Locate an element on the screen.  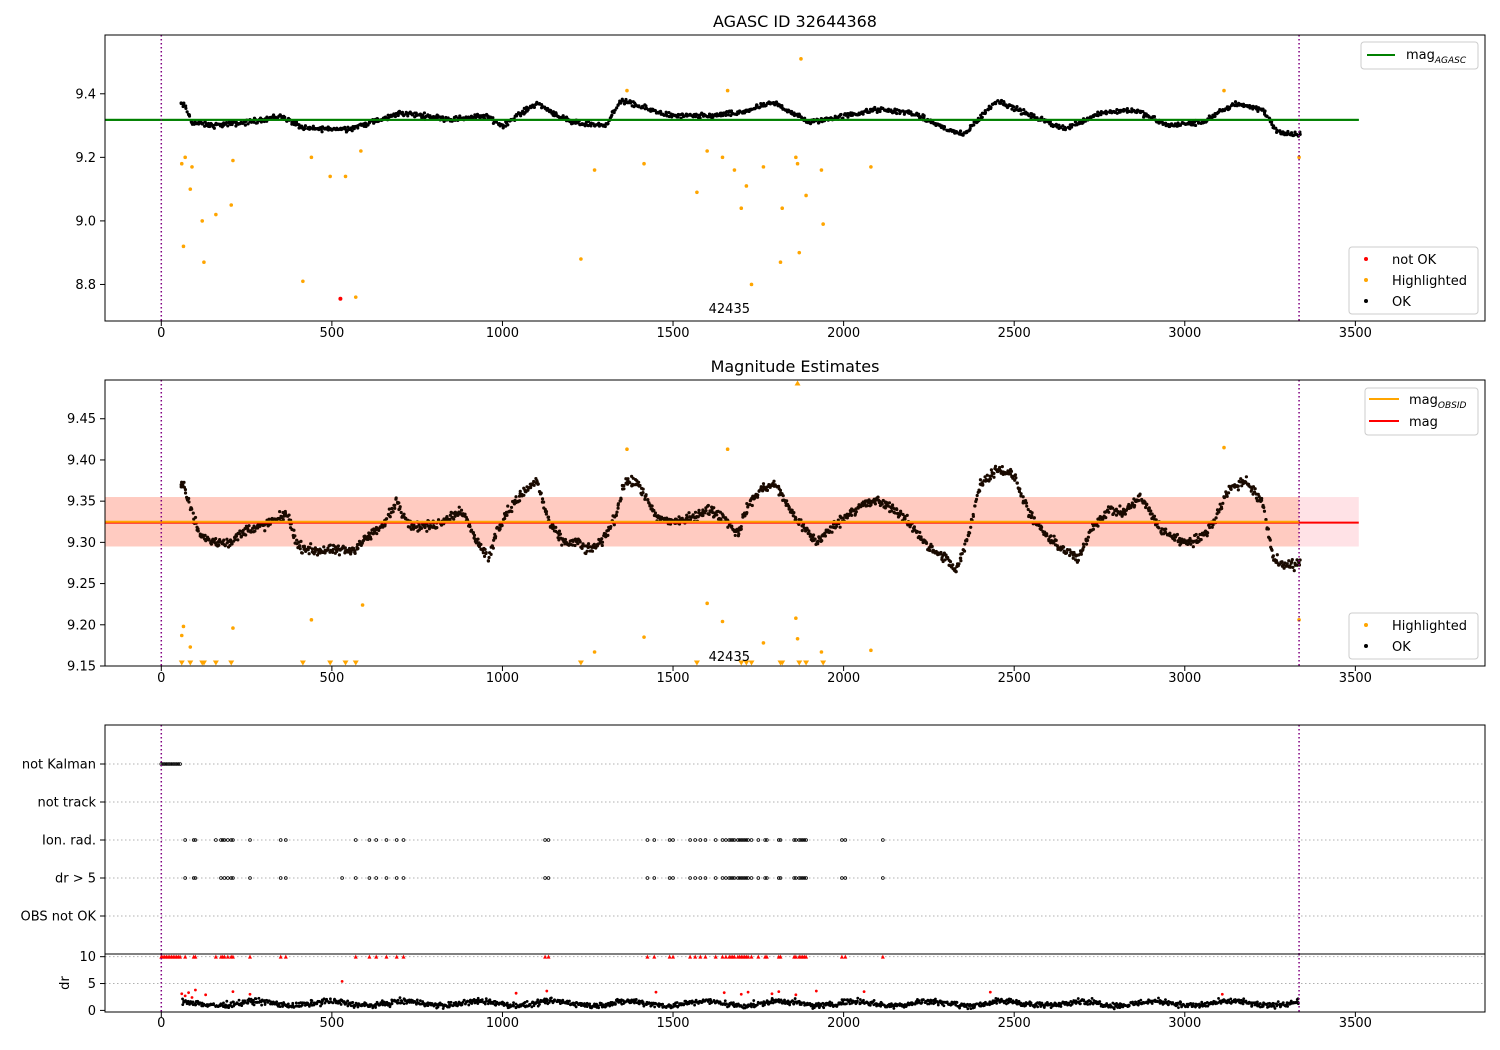
legend-mag-agasc: magAGASC is located at coordinates (1436, 57).